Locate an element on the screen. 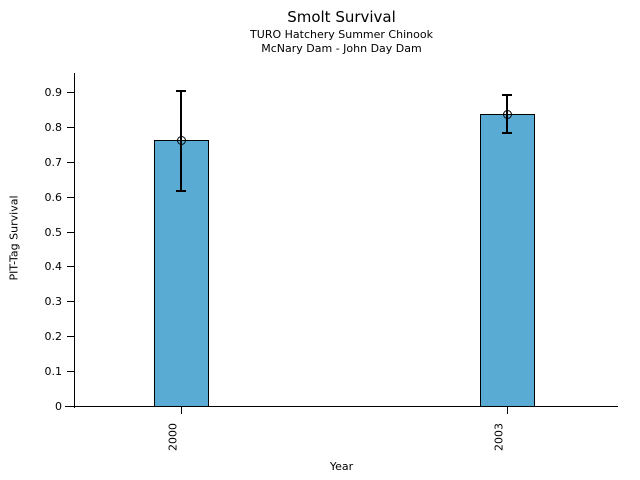  y-tick-label: 0.2 is located at coordinates (53, 337).